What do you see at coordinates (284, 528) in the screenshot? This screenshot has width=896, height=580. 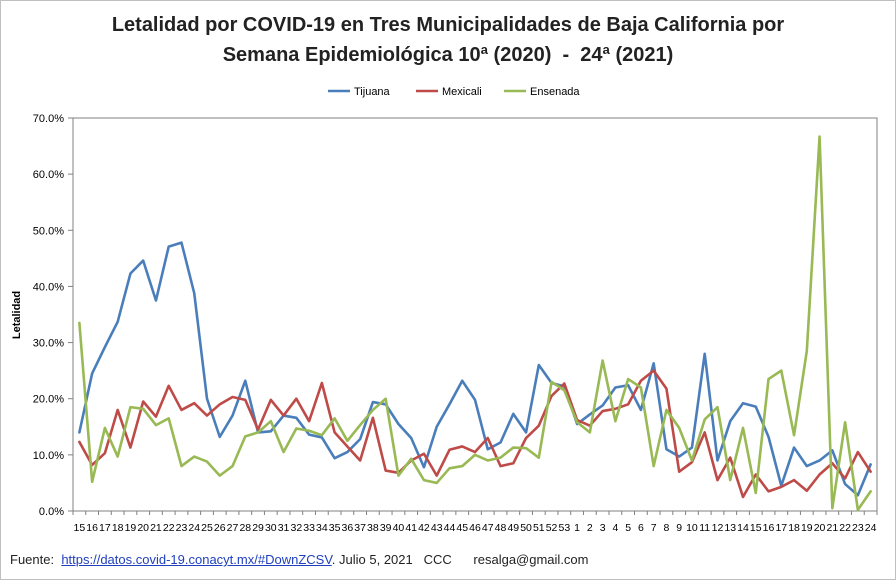 I see `x-tick-label: 31` at bounding box center [284, 528].